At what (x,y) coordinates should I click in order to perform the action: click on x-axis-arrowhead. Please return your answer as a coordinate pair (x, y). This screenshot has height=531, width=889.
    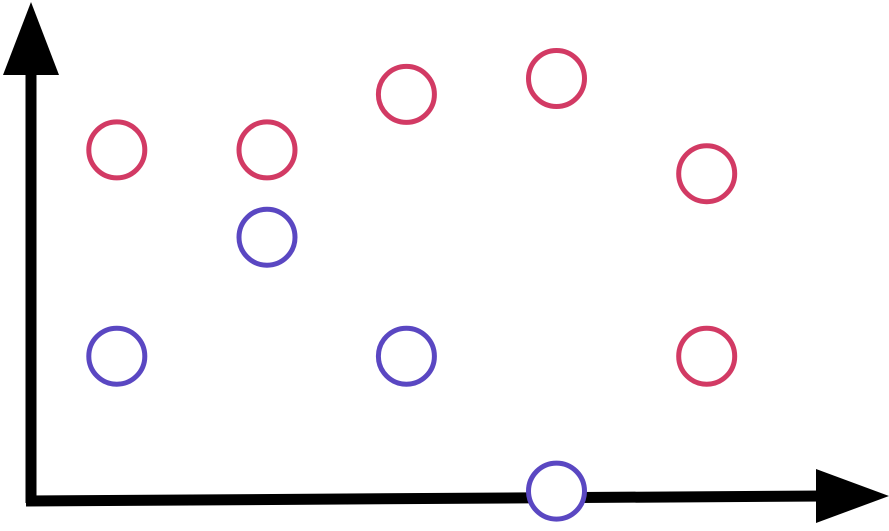
    Looking at the image, I should click on (852, 496).